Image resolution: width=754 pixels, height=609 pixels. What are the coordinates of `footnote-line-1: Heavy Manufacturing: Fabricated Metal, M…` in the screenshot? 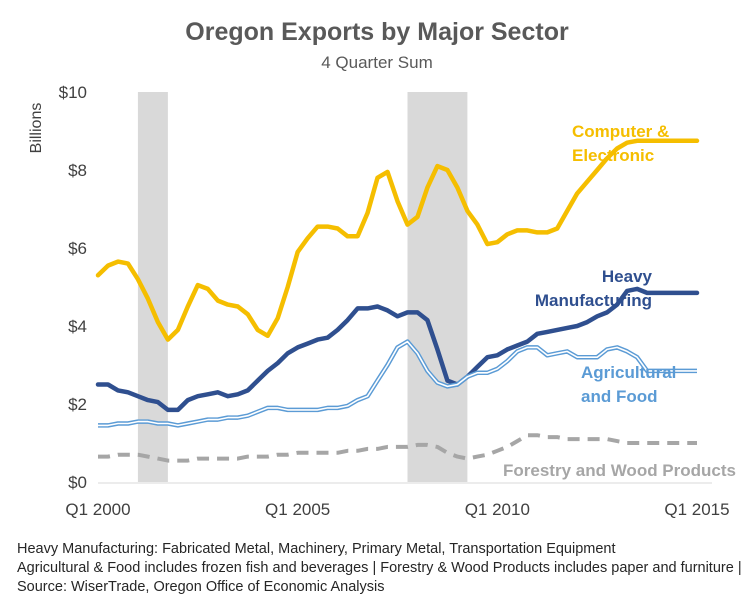 It's located at (316, 549).